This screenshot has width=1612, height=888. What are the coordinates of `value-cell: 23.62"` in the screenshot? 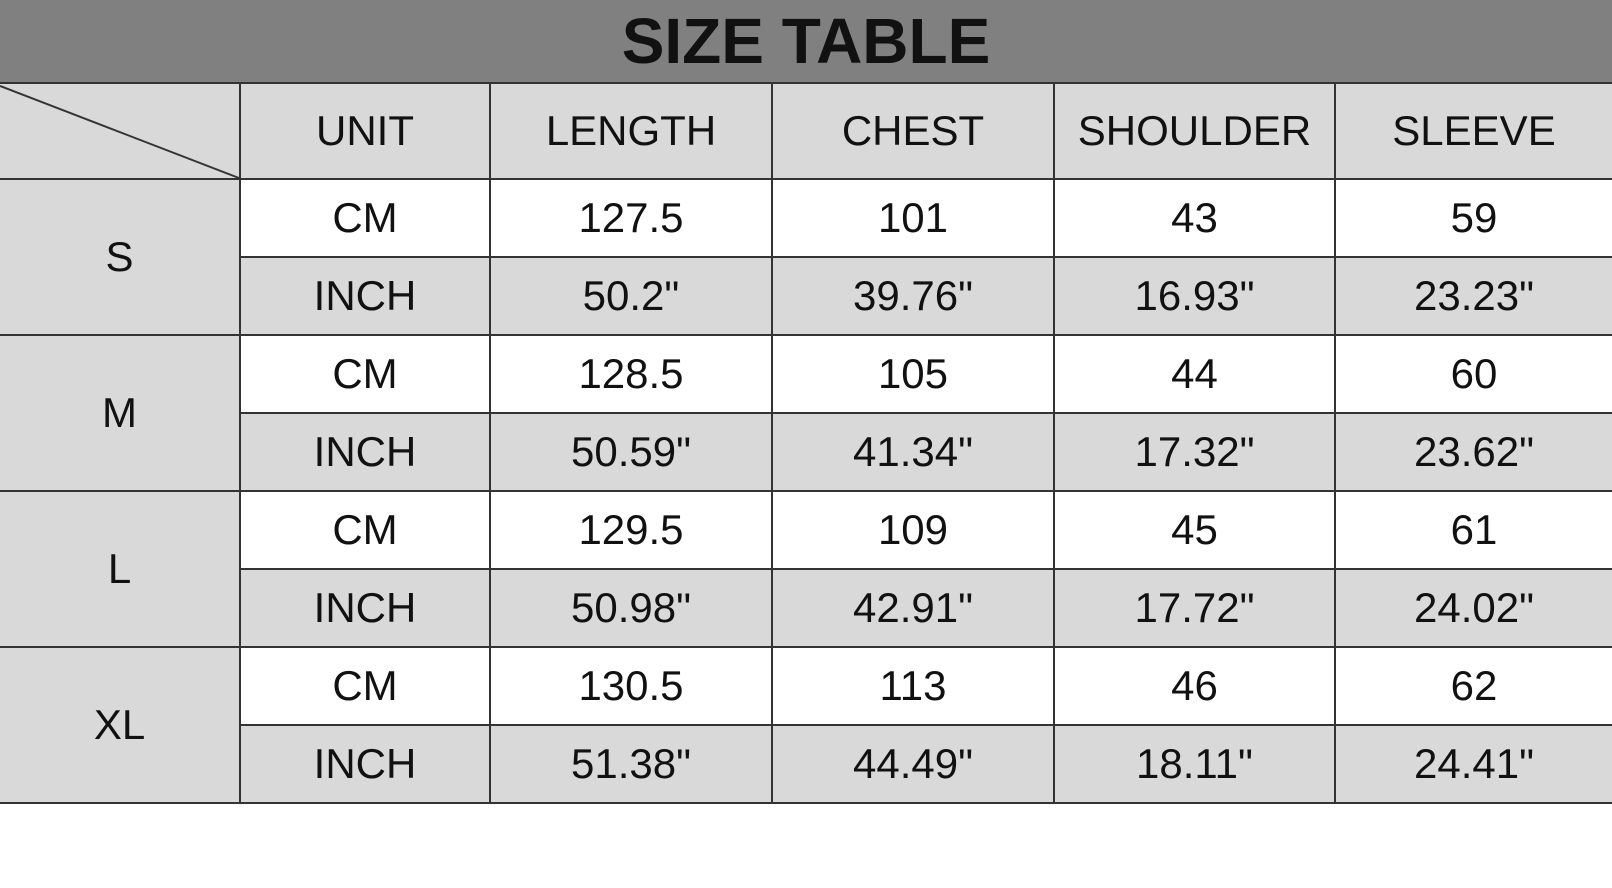 It's located at (1473, 452).